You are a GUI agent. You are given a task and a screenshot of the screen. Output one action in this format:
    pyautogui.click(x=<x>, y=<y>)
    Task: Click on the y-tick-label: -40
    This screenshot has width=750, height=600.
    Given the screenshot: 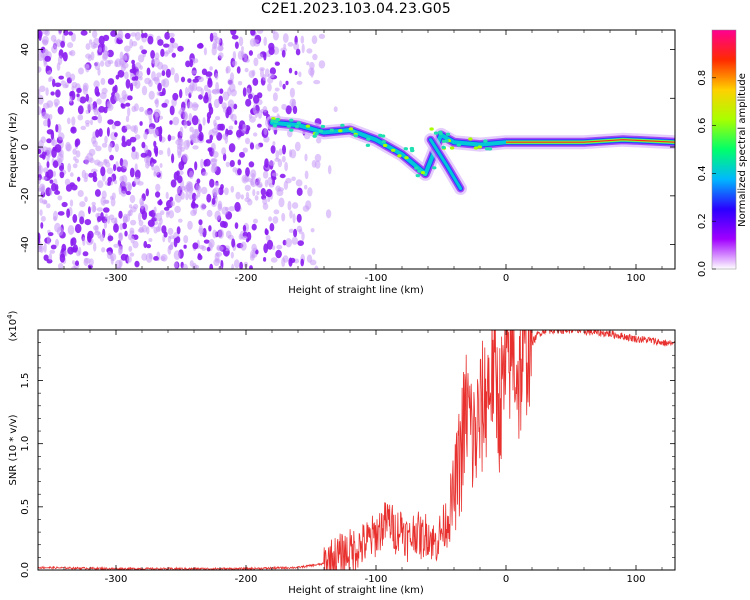 What is the action you would take?
    pyautogui.click(x=25, y=244)
    